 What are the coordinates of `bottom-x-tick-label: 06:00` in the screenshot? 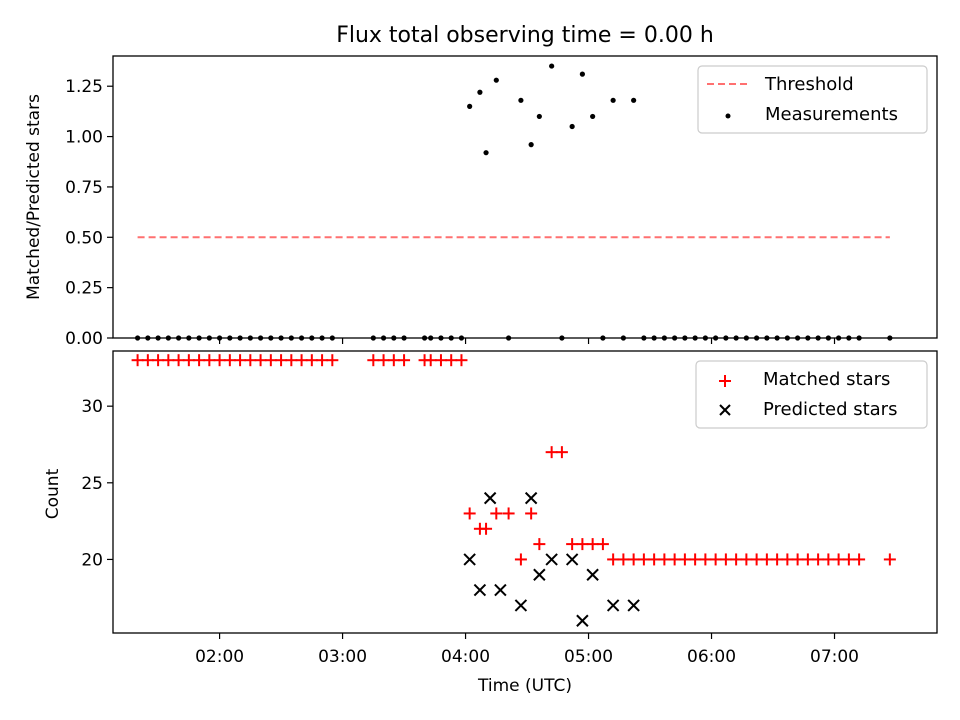 It's located at (711, 657).